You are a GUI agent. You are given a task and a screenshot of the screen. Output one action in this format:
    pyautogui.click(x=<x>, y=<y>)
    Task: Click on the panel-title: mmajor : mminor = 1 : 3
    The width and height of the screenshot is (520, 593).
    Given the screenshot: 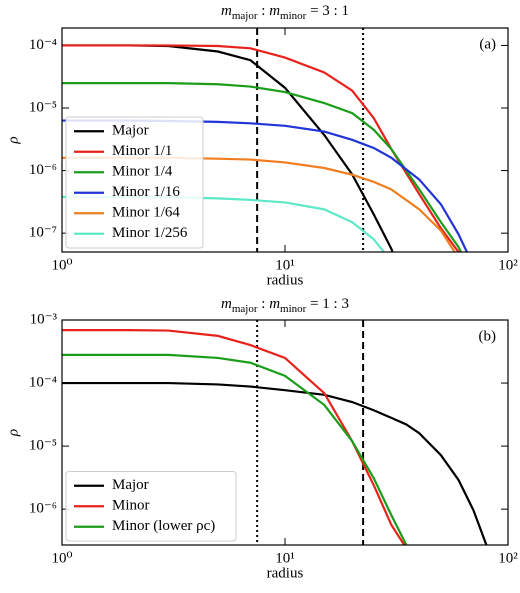 What is the action you would take?
    pyautogui.click(x=285, y=305)
    